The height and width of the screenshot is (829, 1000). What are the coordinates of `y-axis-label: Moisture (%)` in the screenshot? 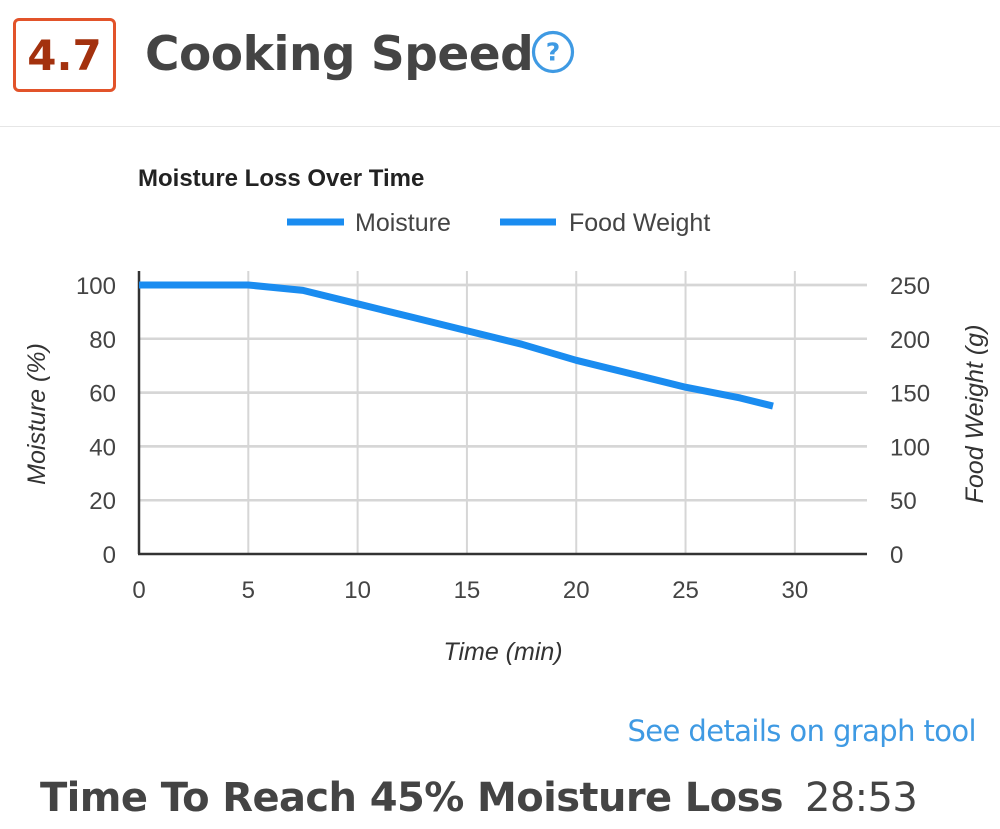 It's located at (37, 414).